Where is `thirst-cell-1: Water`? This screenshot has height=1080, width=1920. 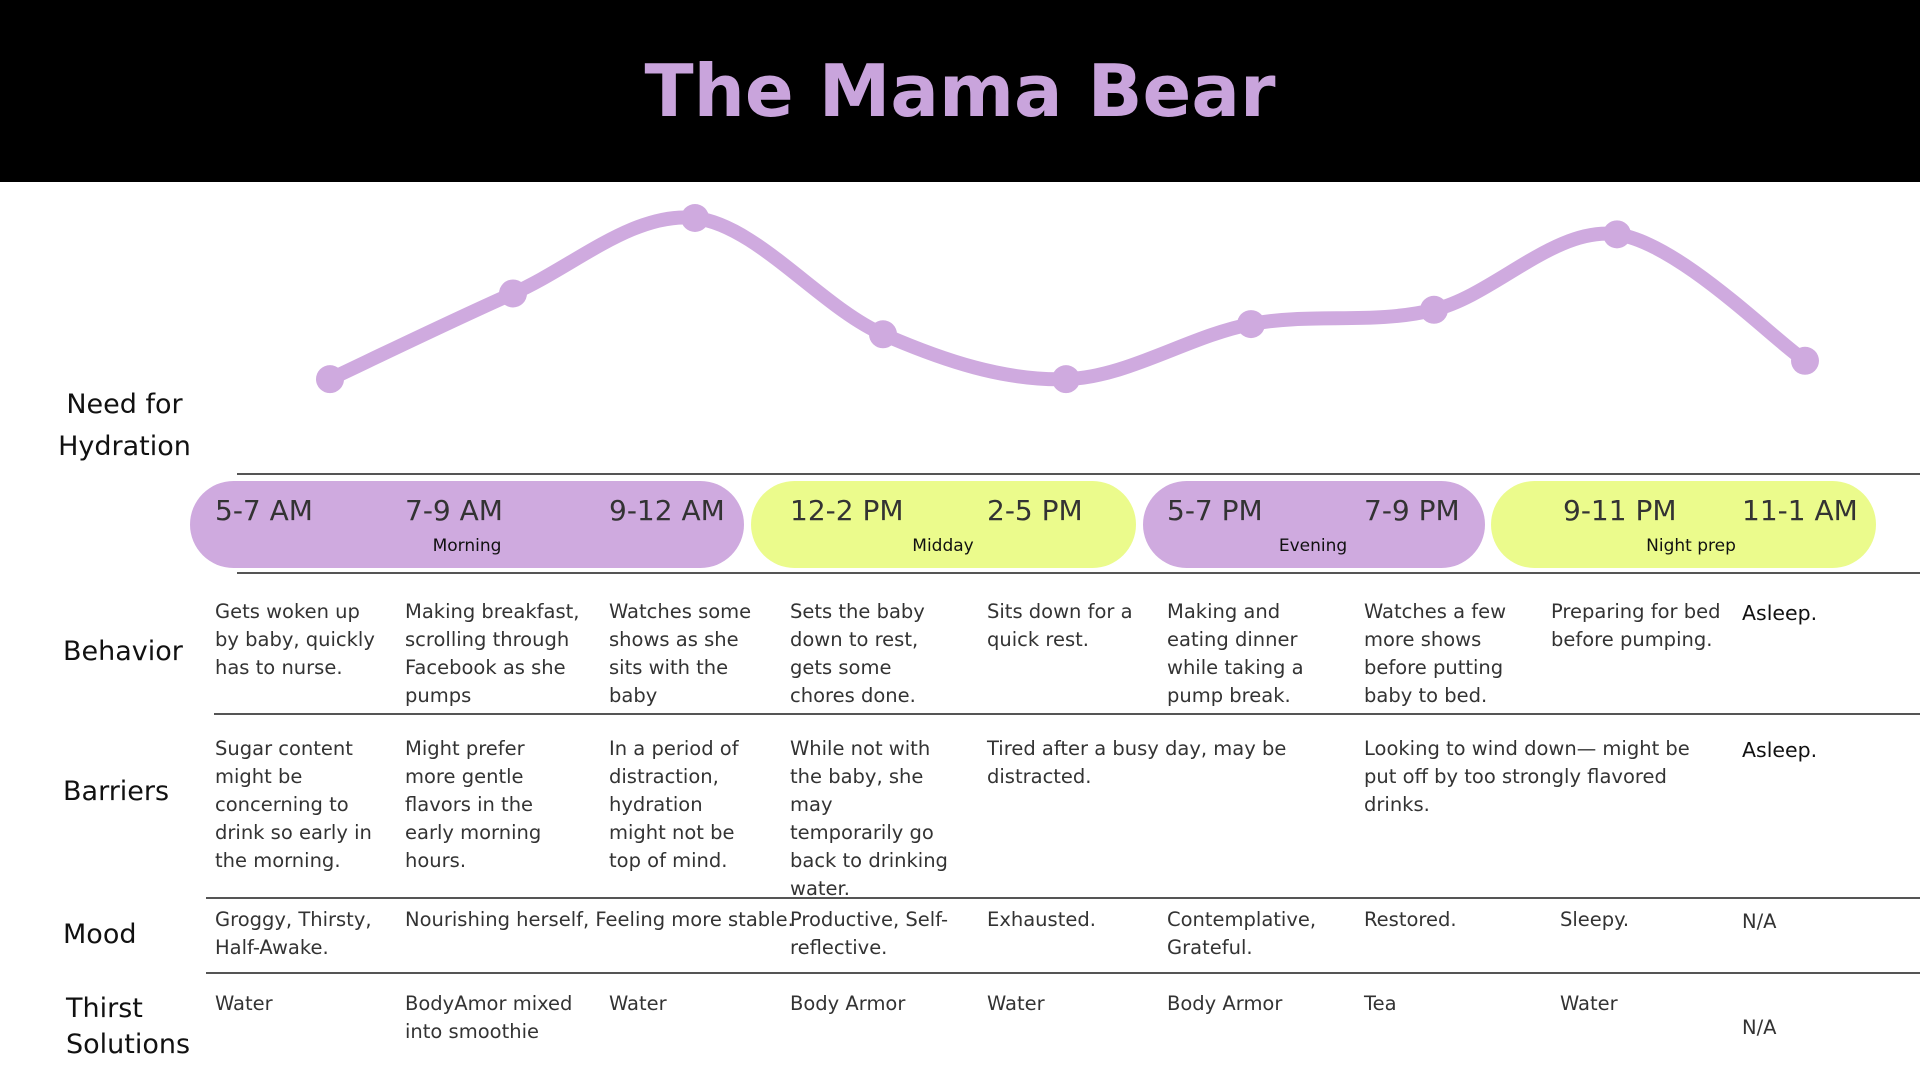
thirst-cell-1: Water is located at coordinates (244, 1003).